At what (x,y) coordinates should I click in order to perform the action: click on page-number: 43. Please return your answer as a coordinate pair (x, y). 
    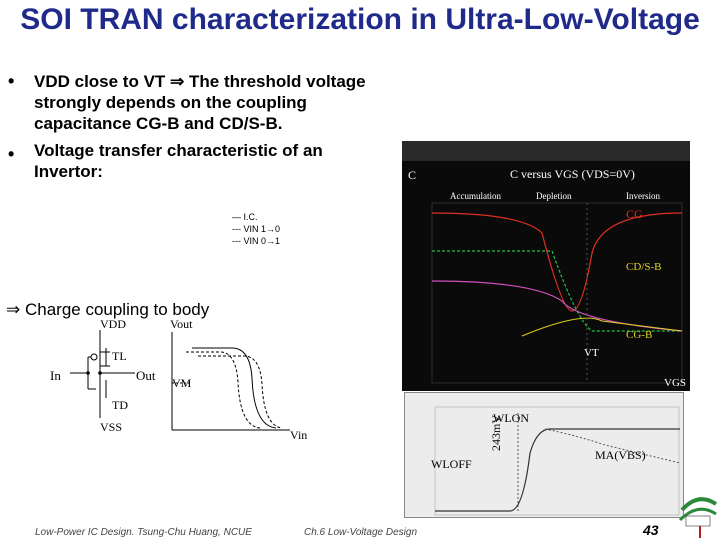
    Looking at the image, I should click on (651, 530).